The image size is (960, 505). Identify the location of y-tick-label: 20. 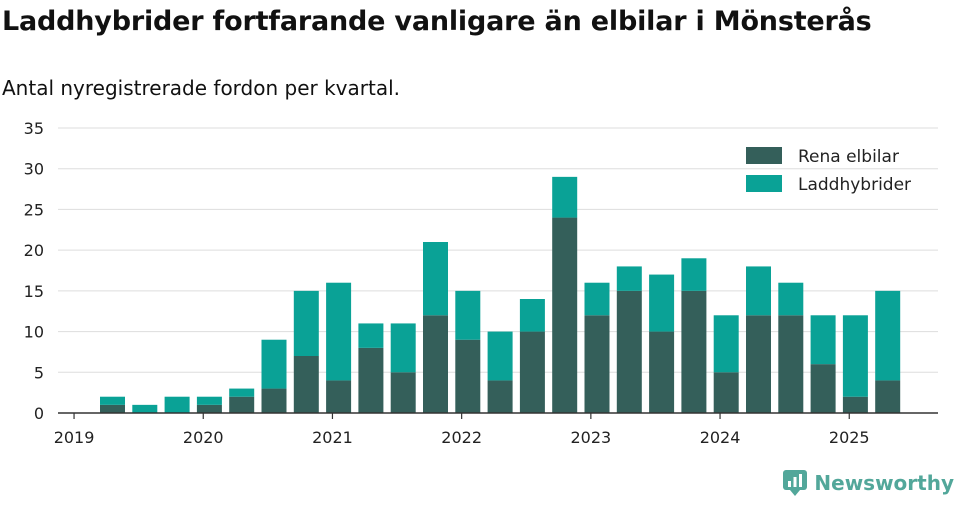
(34, 250).